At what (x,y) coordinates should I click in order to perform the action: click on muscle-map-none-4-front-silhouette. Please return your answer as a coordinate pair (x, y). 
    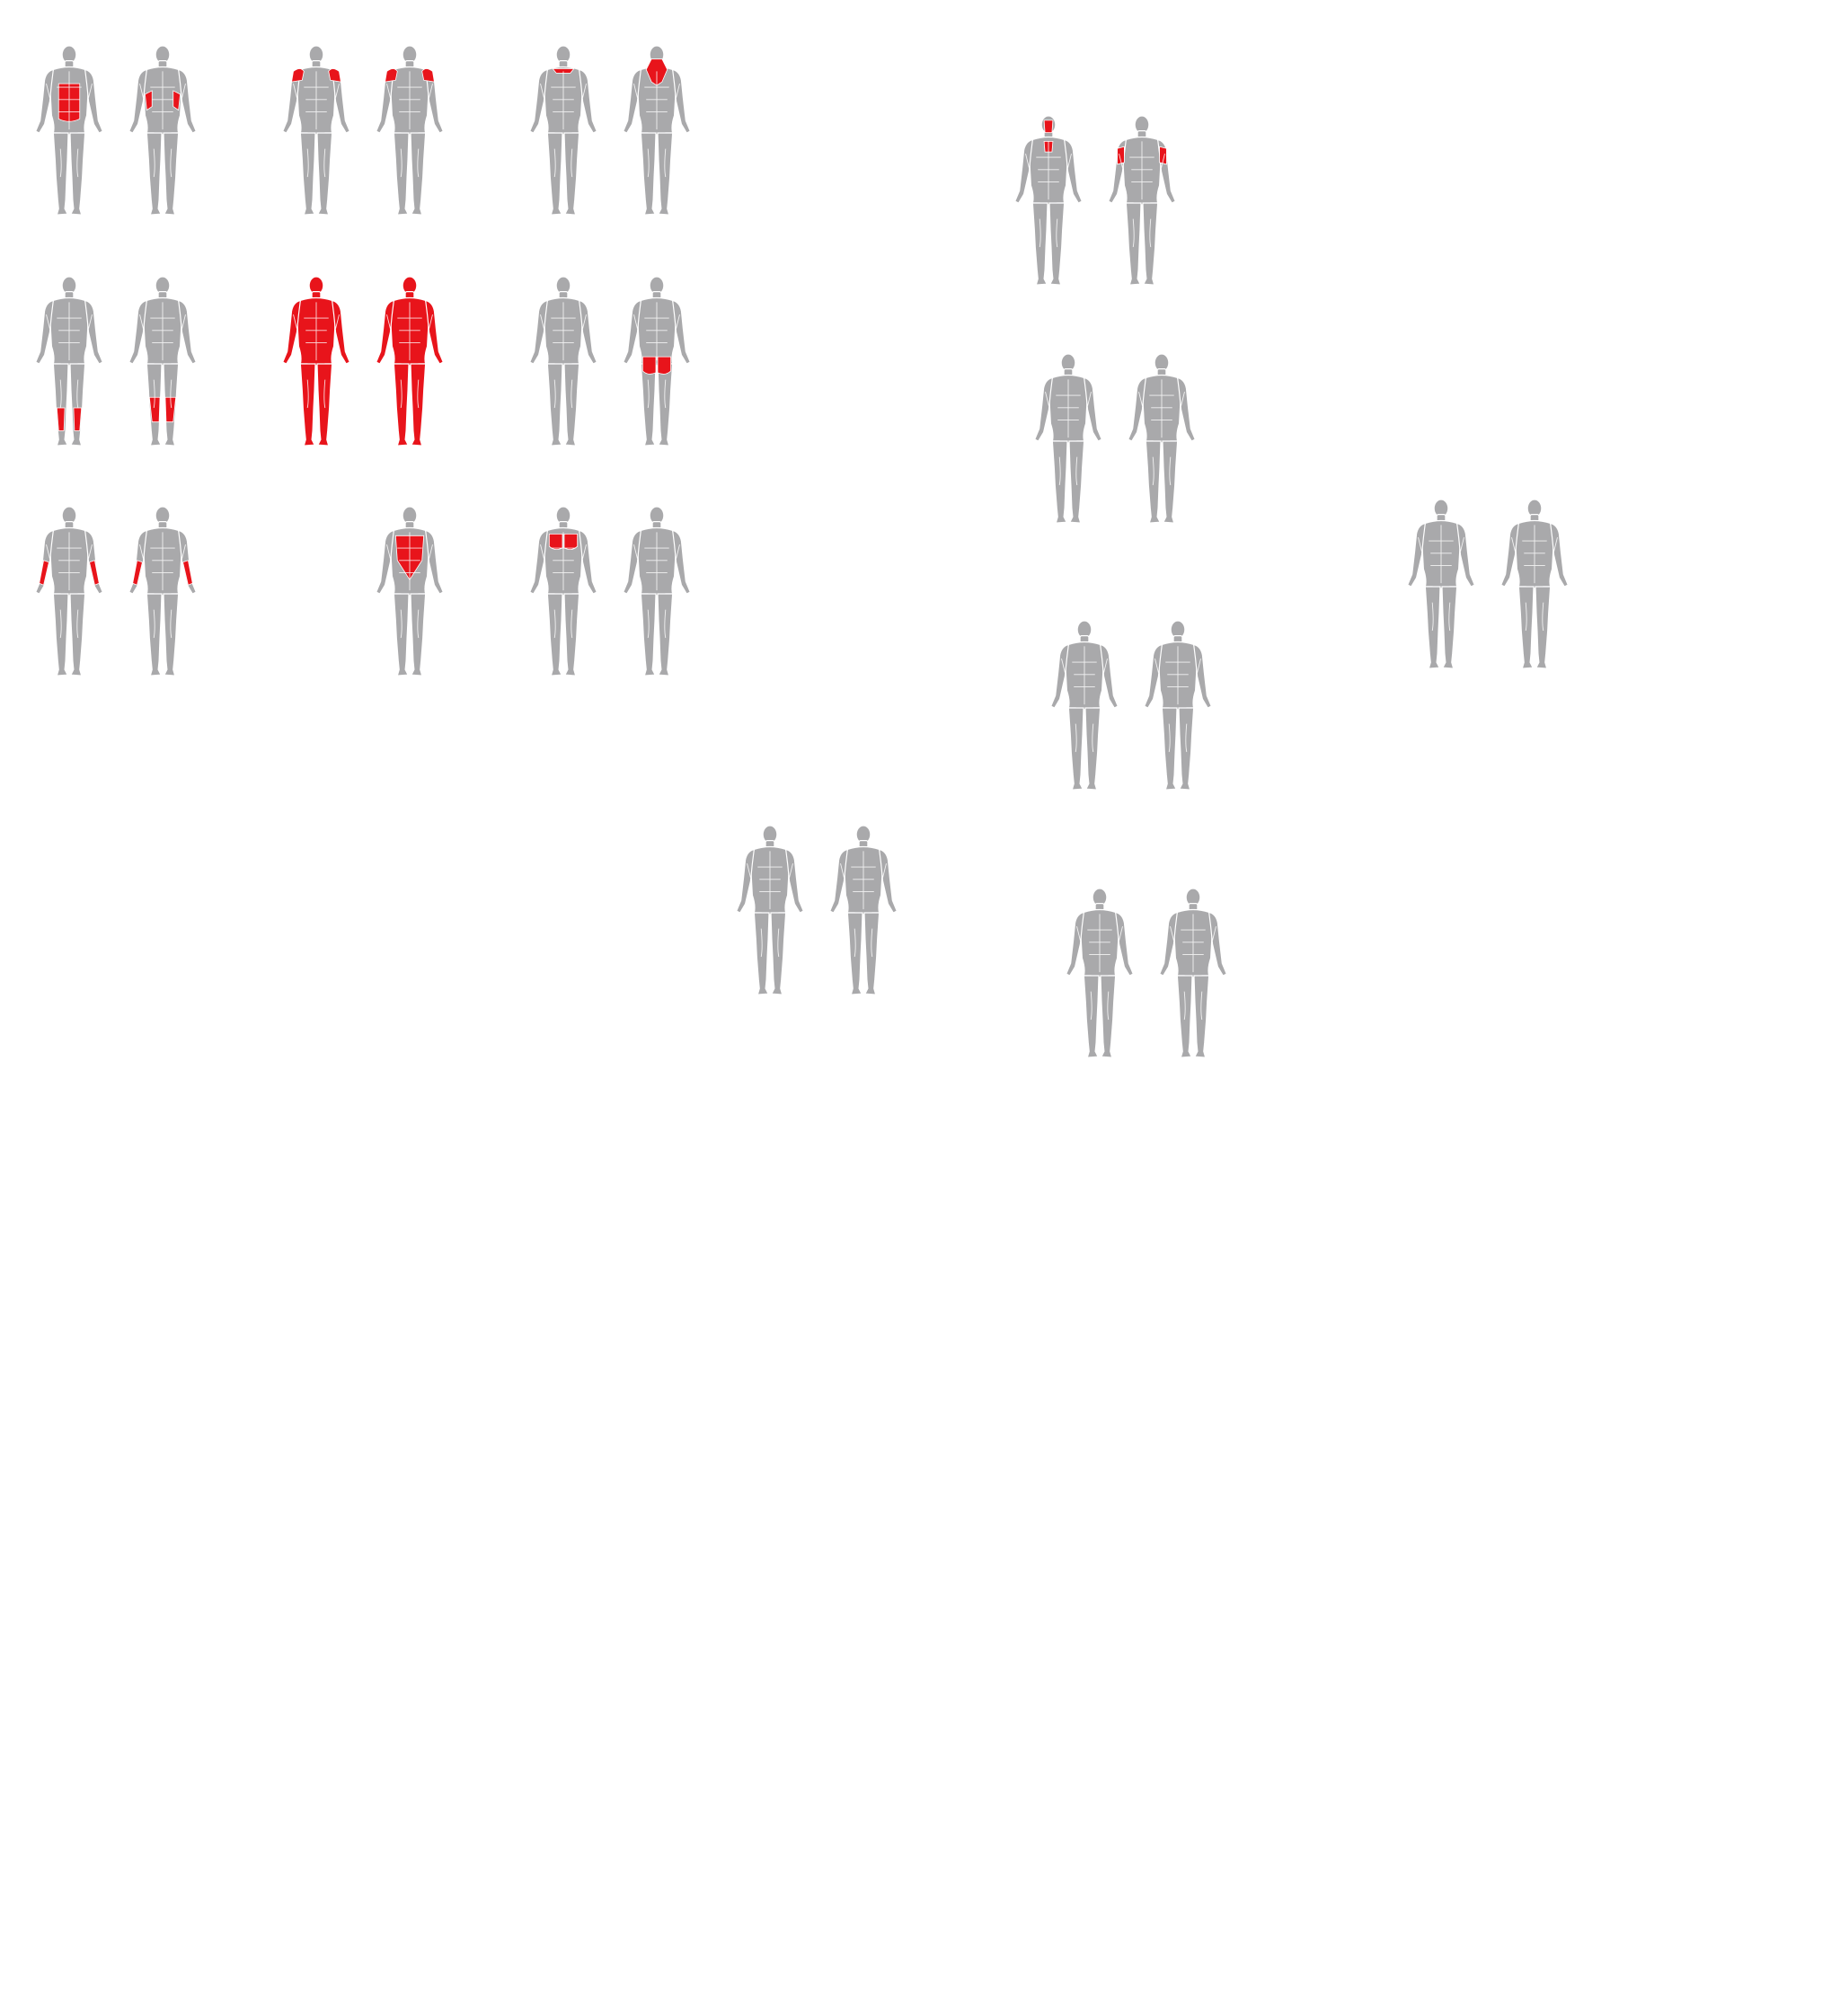
    Looking at the image, I should click on (770, 910).